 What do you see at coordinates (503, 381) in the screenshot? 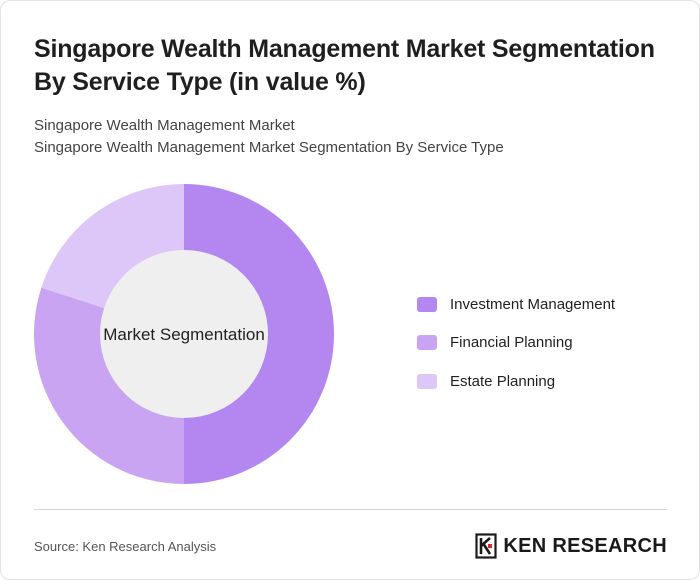
I see `legend-label: Estate Planning` at bounding box center [503, 381].